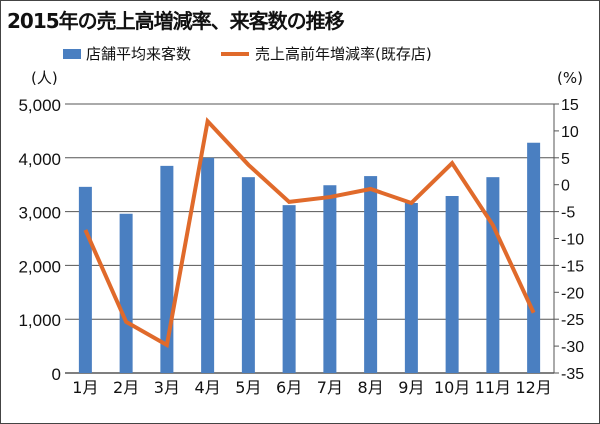  I want to click on x-tick-label: 5月, so click(248, 387).